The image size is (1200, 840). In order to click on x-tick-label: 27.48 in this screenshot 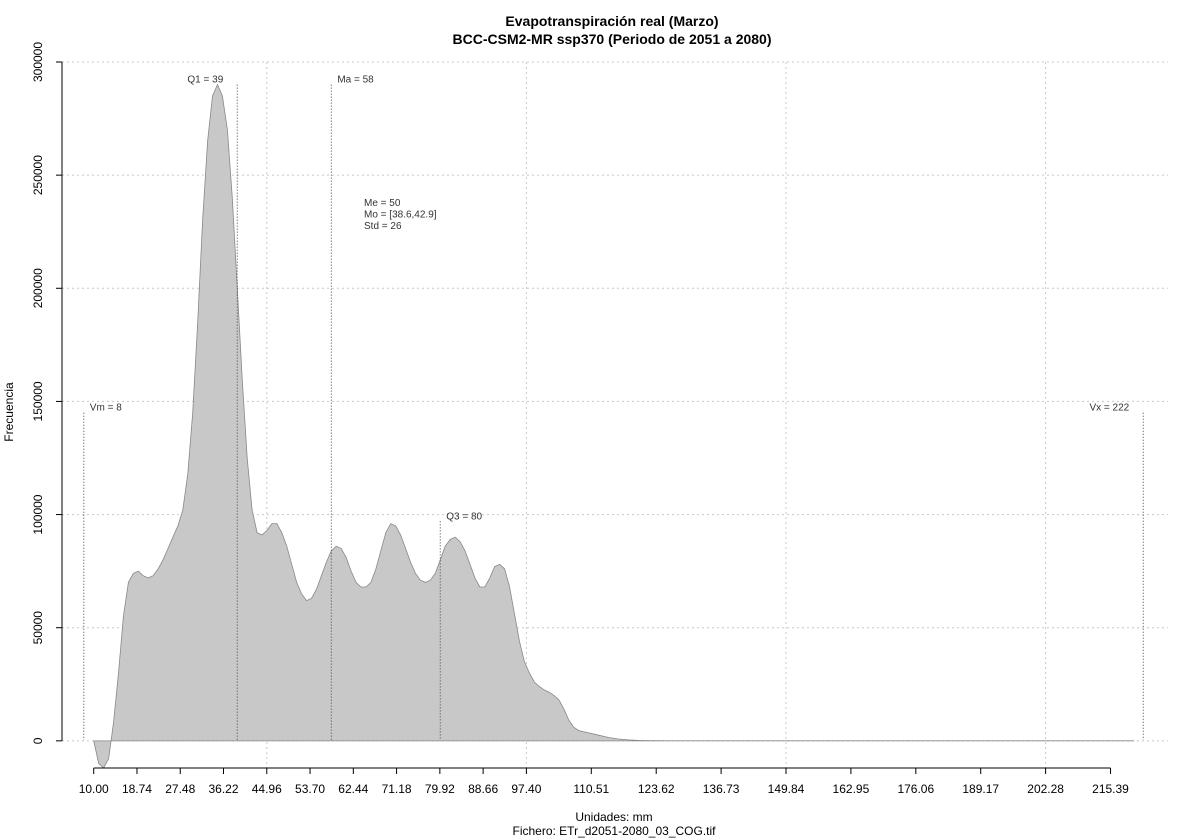, I will do `click(180, 789)`.